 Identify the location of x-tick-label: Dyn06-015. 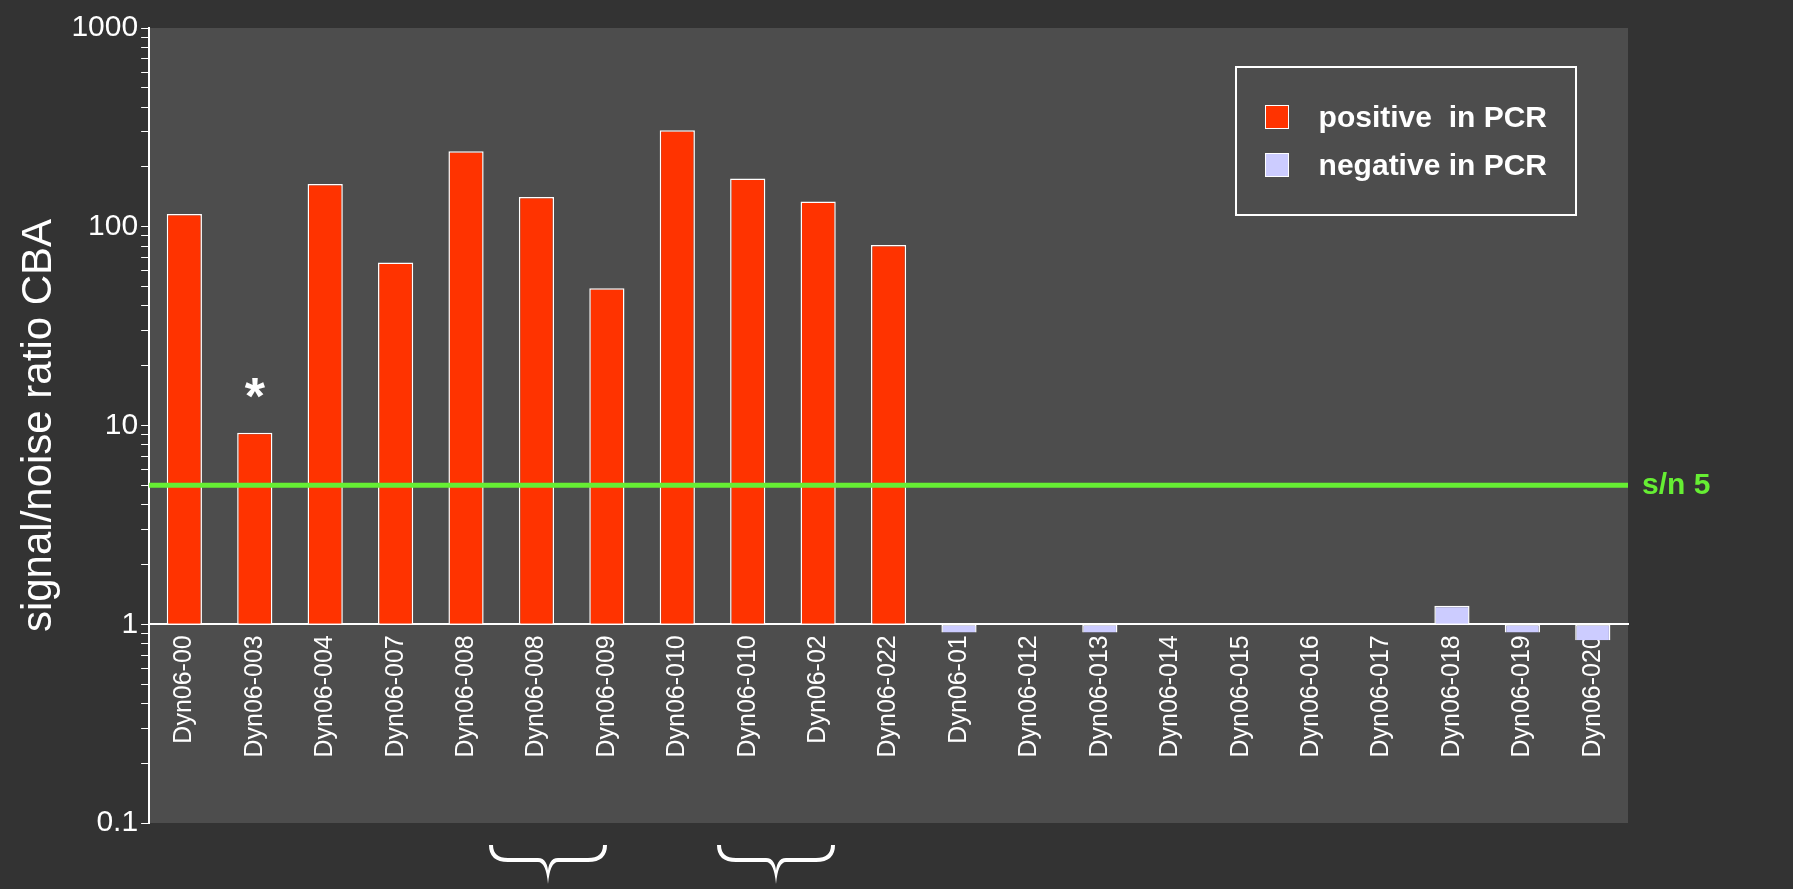
(1238, 696).